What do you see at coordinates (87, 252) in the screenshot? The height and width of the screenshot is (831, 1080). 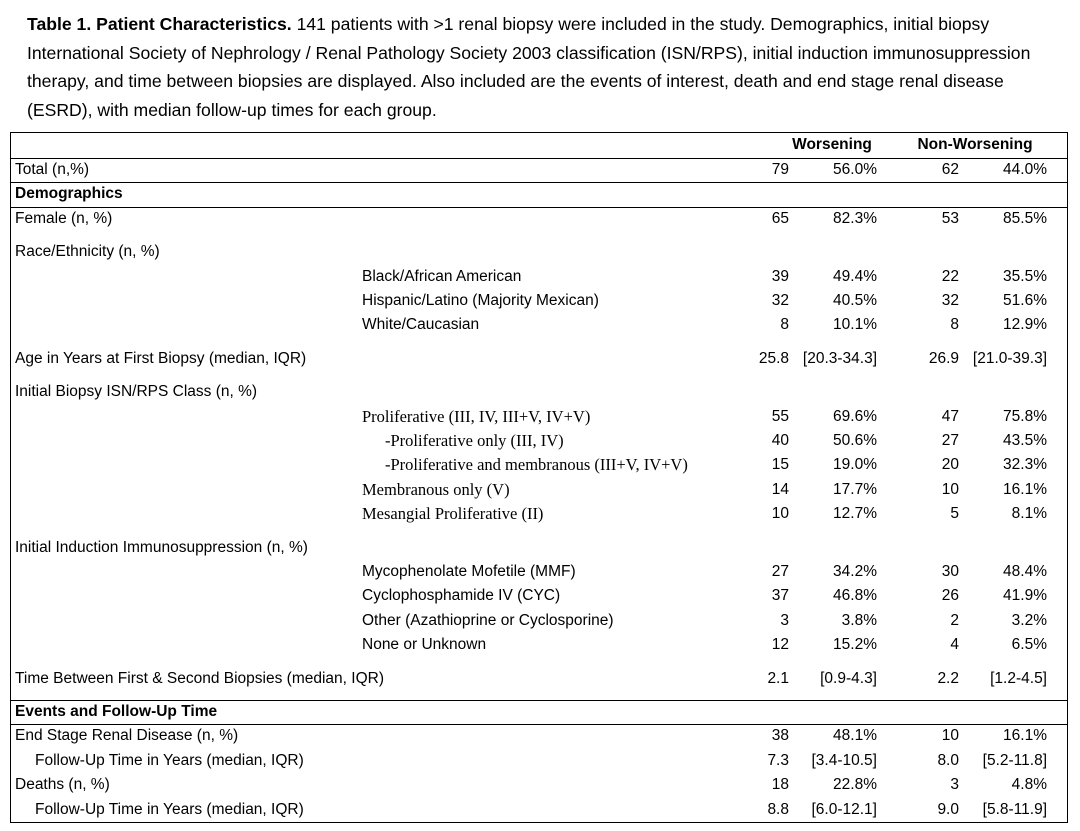 I see `row-label: Race/Ethnicity (n, %)` at bounding box center [87, 252].